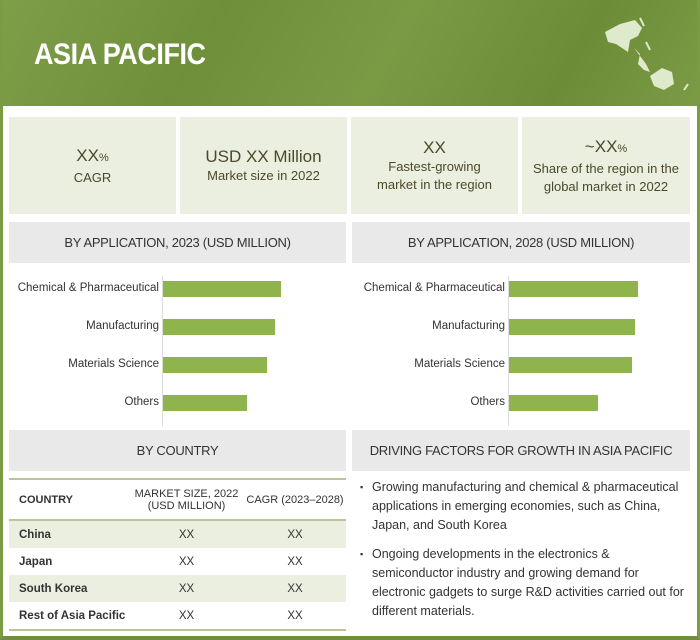  Describe the element at coordinates (35, 534) in the screenshot. I see `country-name: China` at that location.